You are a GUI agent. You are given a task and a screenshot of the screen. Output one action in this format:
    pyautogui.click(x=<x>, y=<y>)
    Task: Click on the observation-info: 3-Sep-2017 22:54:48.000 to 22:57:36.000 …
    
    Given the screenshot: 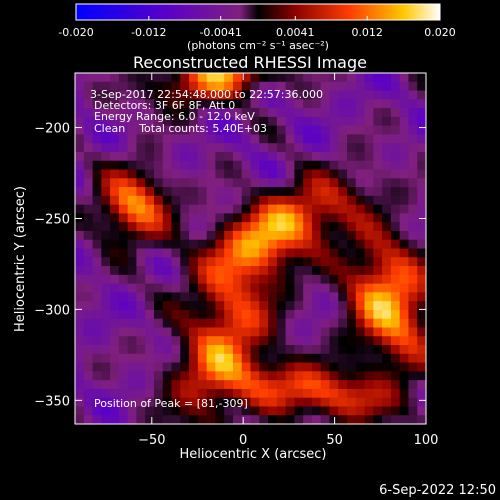 What is the action you would take?
    pyautogui.click(x=206, y=111)
    